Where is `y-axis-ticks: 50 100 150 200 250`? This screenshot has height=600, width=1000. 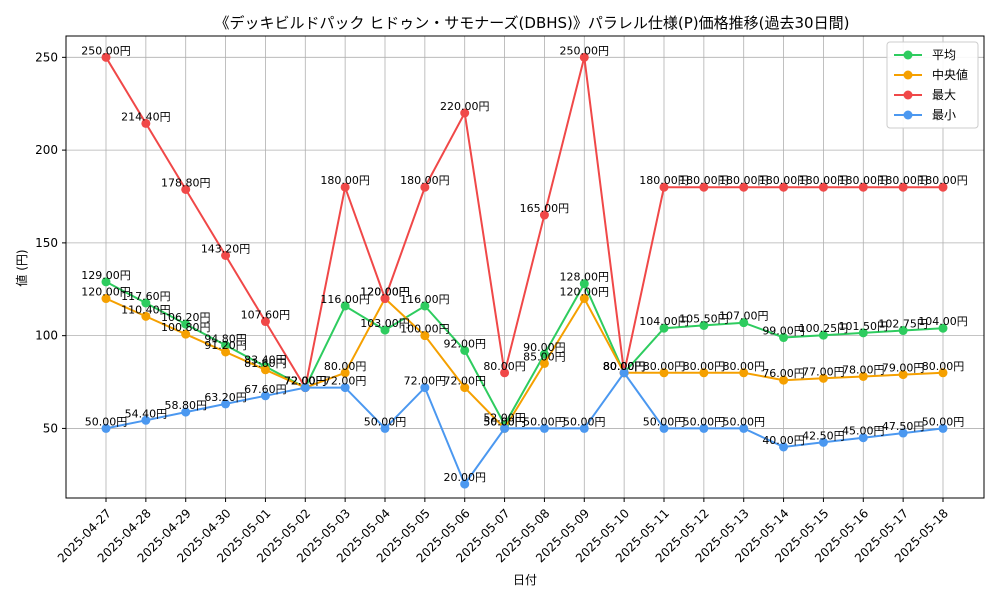
y-axis-ticks: 50 100 150 200 250 is located at coordinates (50, 242).